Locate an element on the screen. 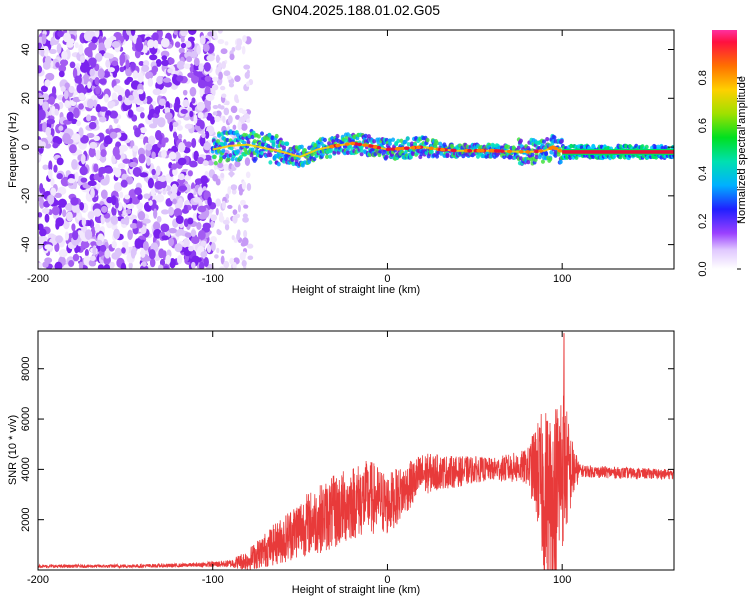 This screenshot has width=750, height=600. ridge-peak is located at coordinates (482, 150).